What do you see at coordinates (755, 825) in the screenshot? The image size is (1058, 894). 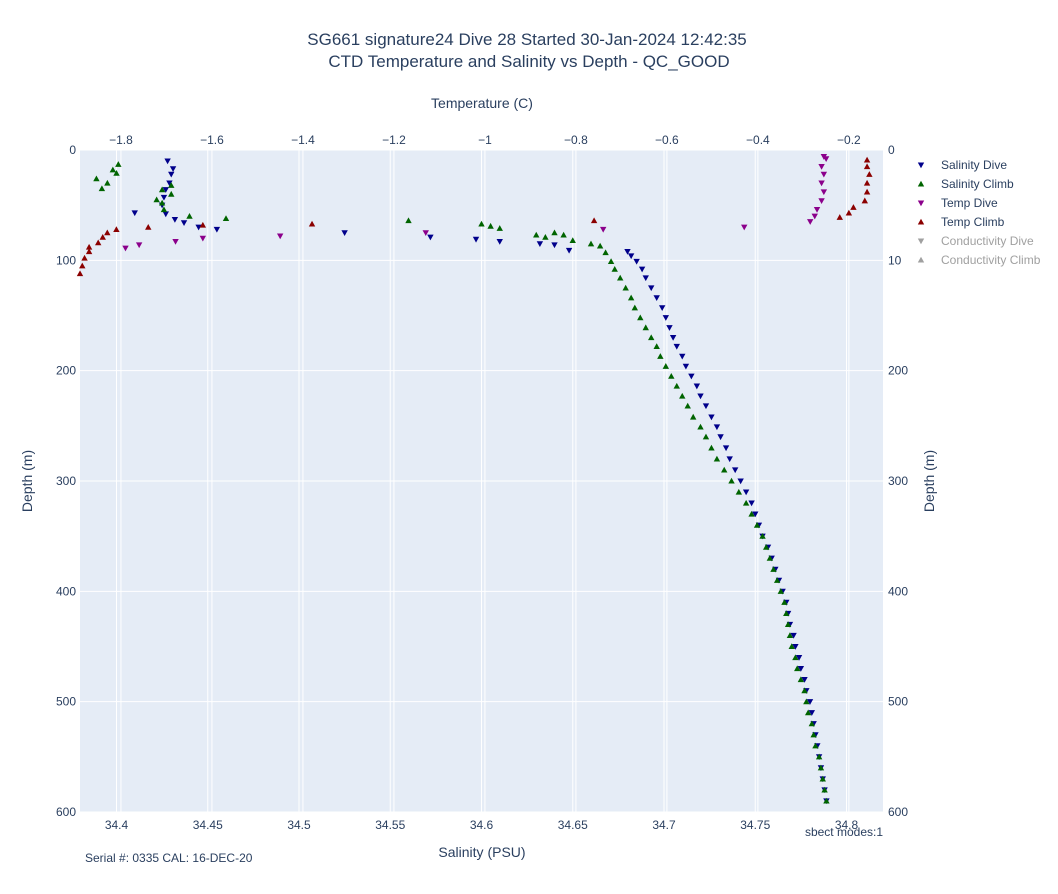 I see `salinity-tick-label: 34.75` at bounding box center [755, 825].